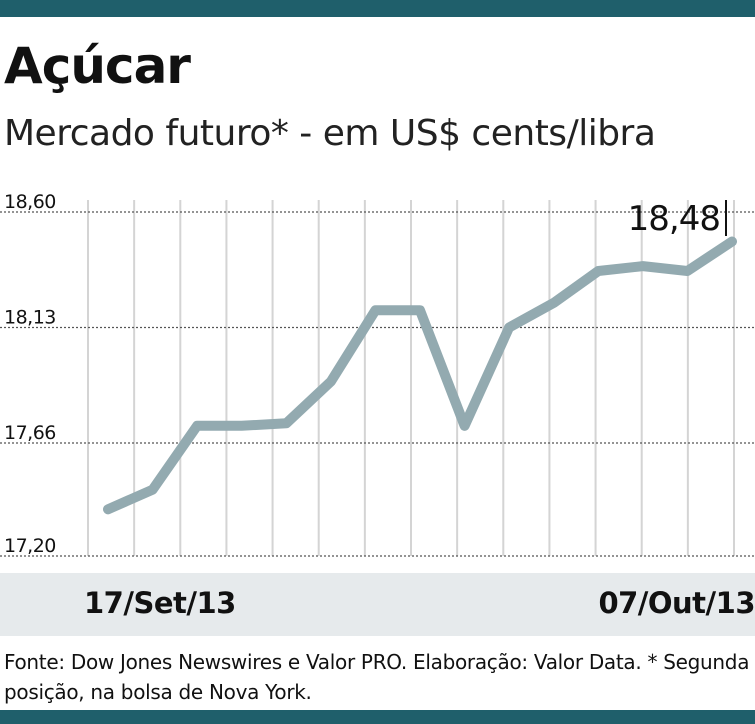 This screenshot has height=724, width=755. What do you see at coordinates (160, 603) in the screenshot?
I see `x-label-start: 17/Set/13` at bounding box center [160, 603].